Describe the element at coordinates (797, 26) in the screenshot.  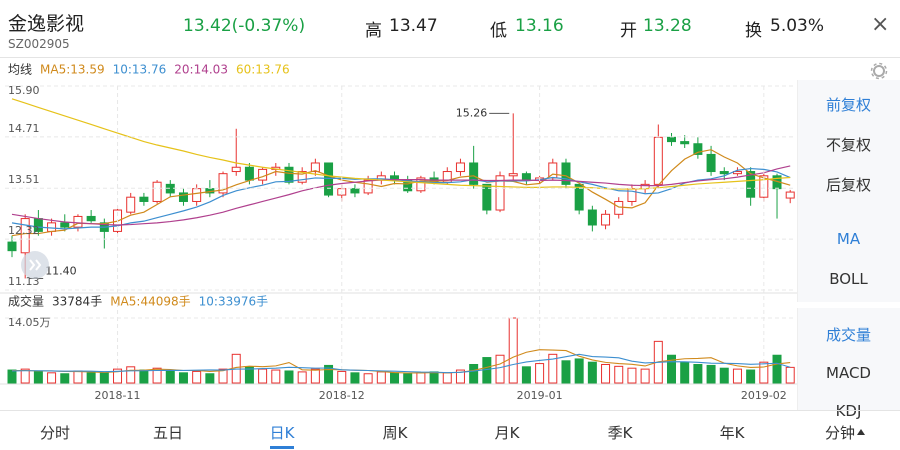
I see `turnover-value: 5.03%` at that location.